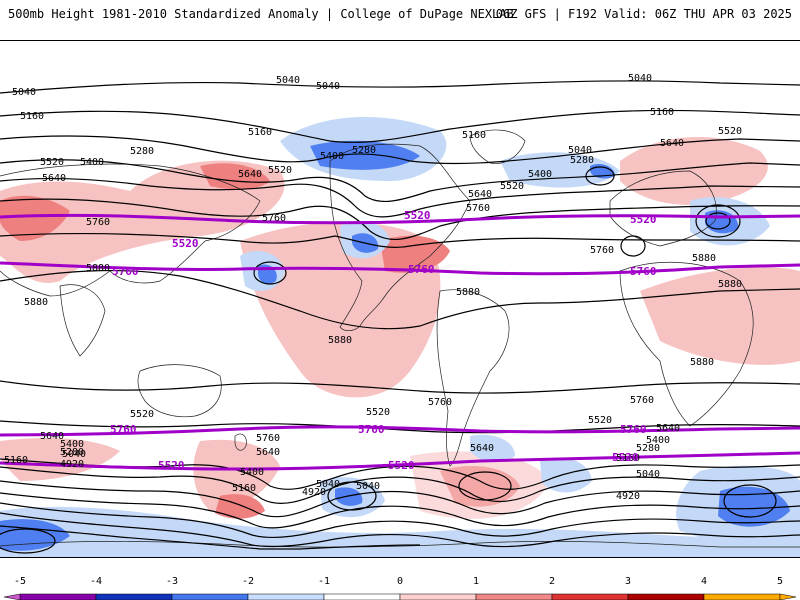  Describe the element at coordinates (28, 541) in the screenshot. I see `contour-closed-low-ant` at that location.